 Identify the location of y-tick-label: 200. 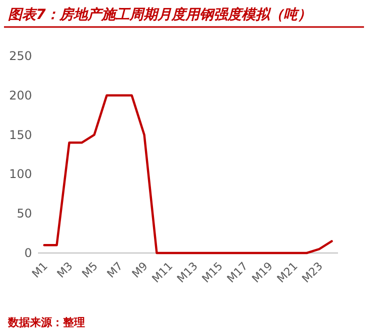
(20, 95).